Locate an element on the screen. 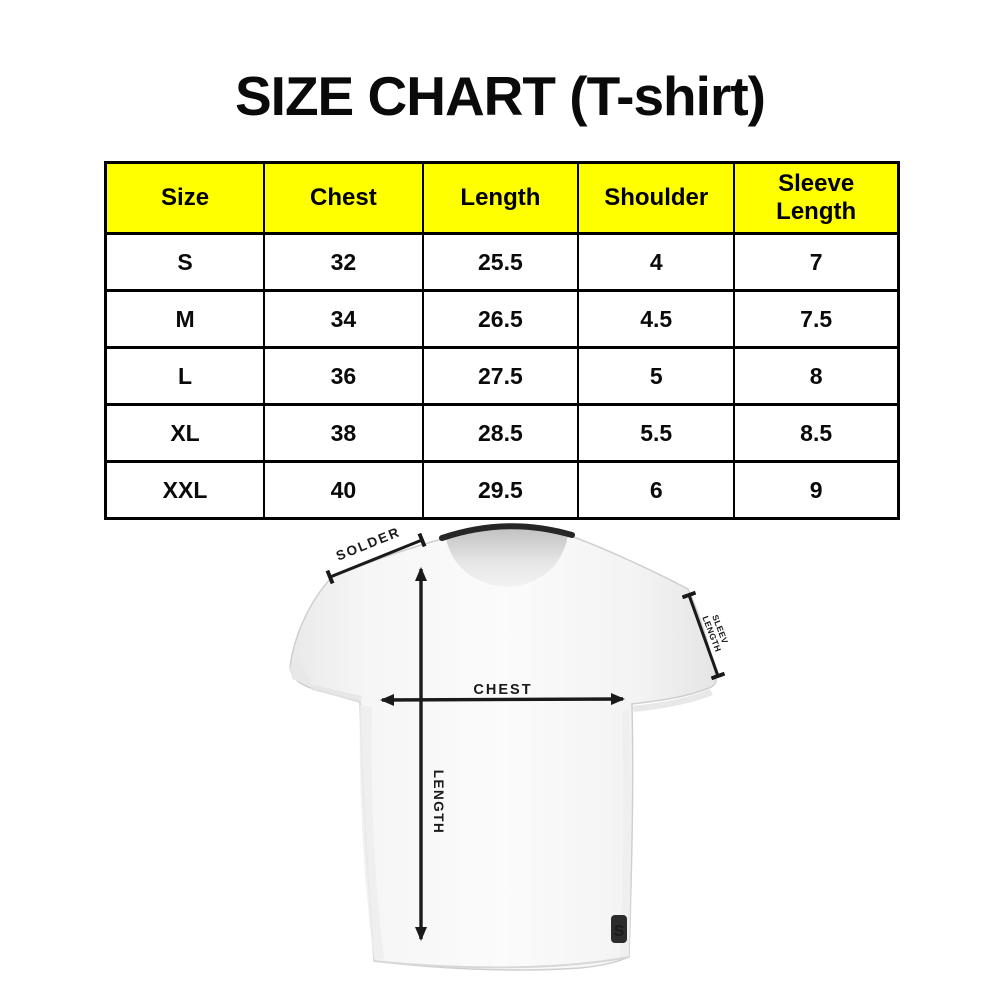 The width and height of the screenshot is (1000, 1000). chest-cell: 34 is located at coordinates (343, 319).